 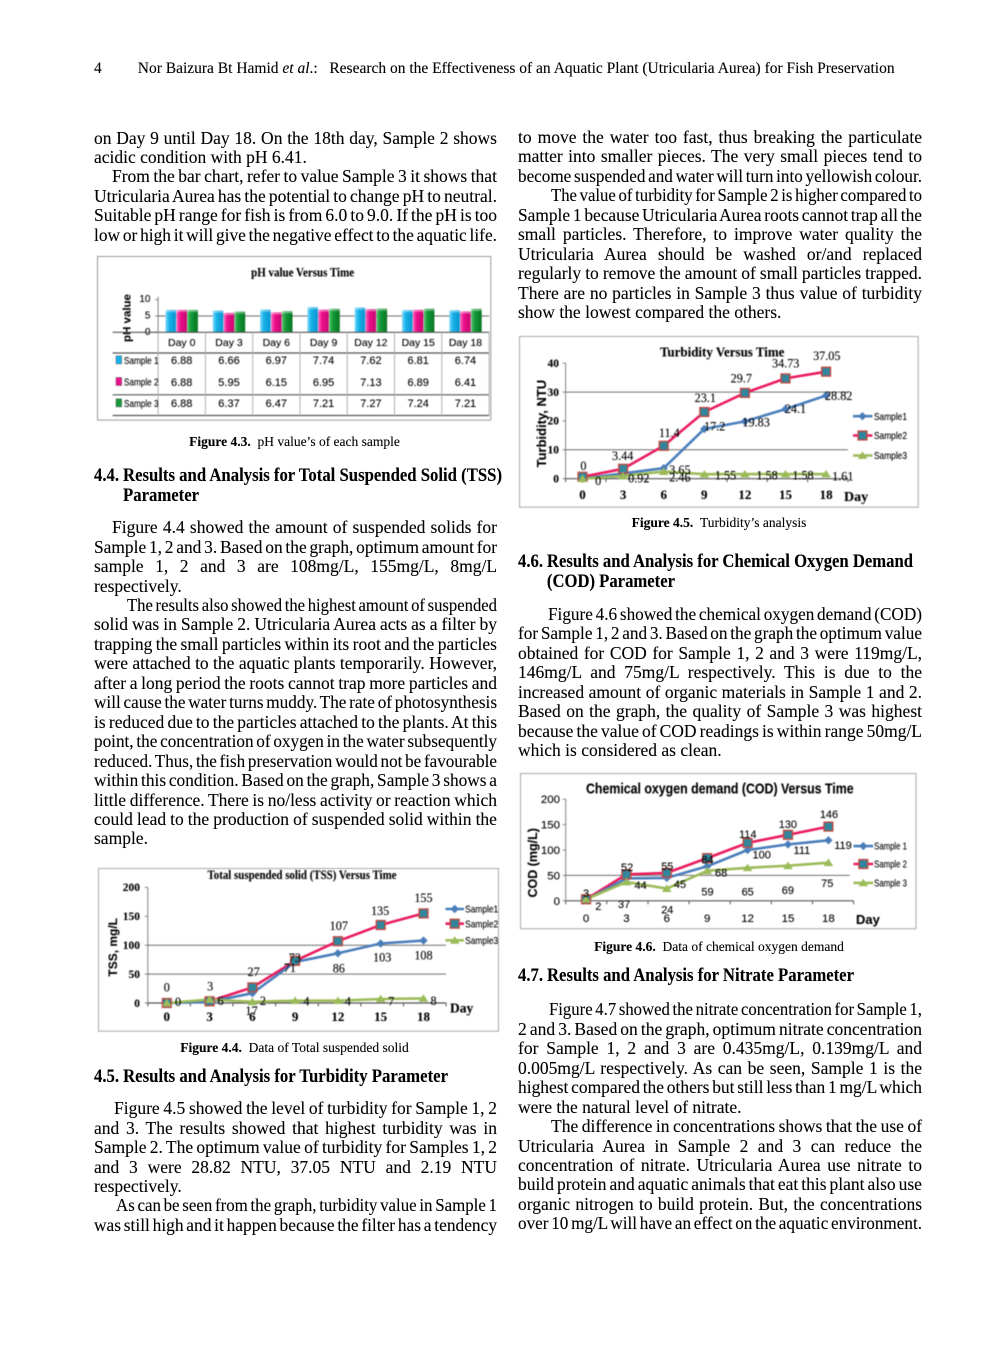 What do you see at coordinates (302, 272) in the screenshot?
I see `svg-text: pH value Versus Time` at bounding box center [302, 272].